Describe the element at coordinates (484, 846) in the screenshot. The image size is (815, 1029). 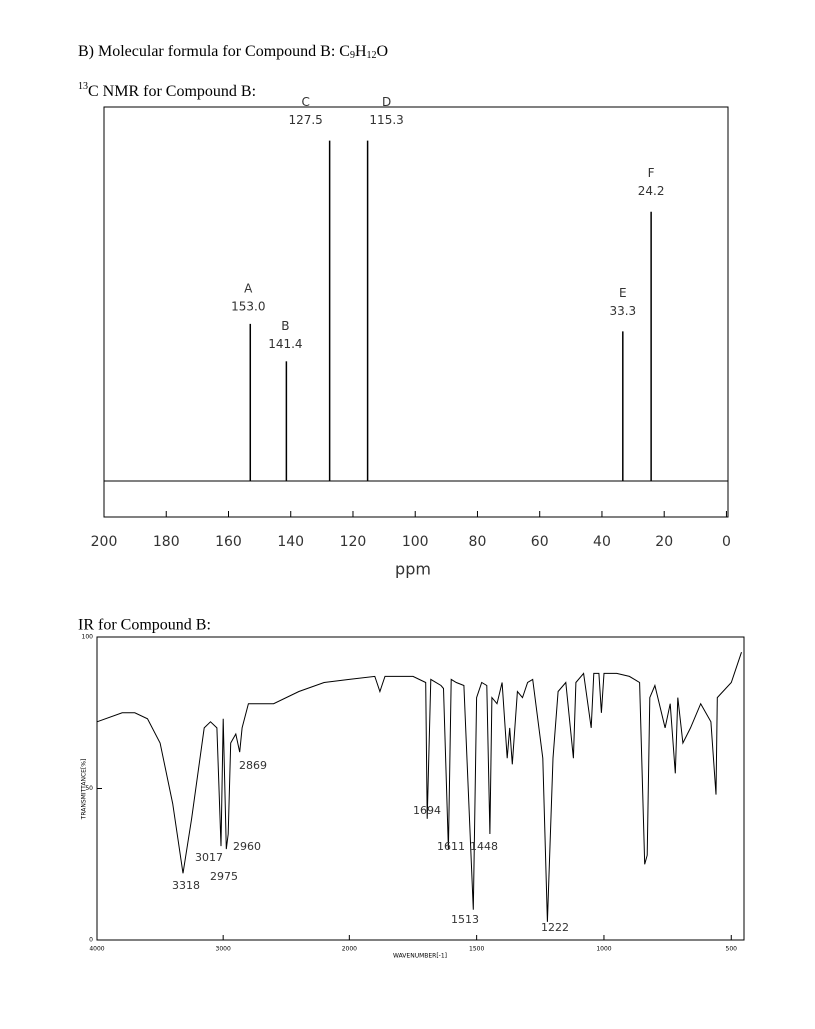
I see `peak-label: 1448` at that location.